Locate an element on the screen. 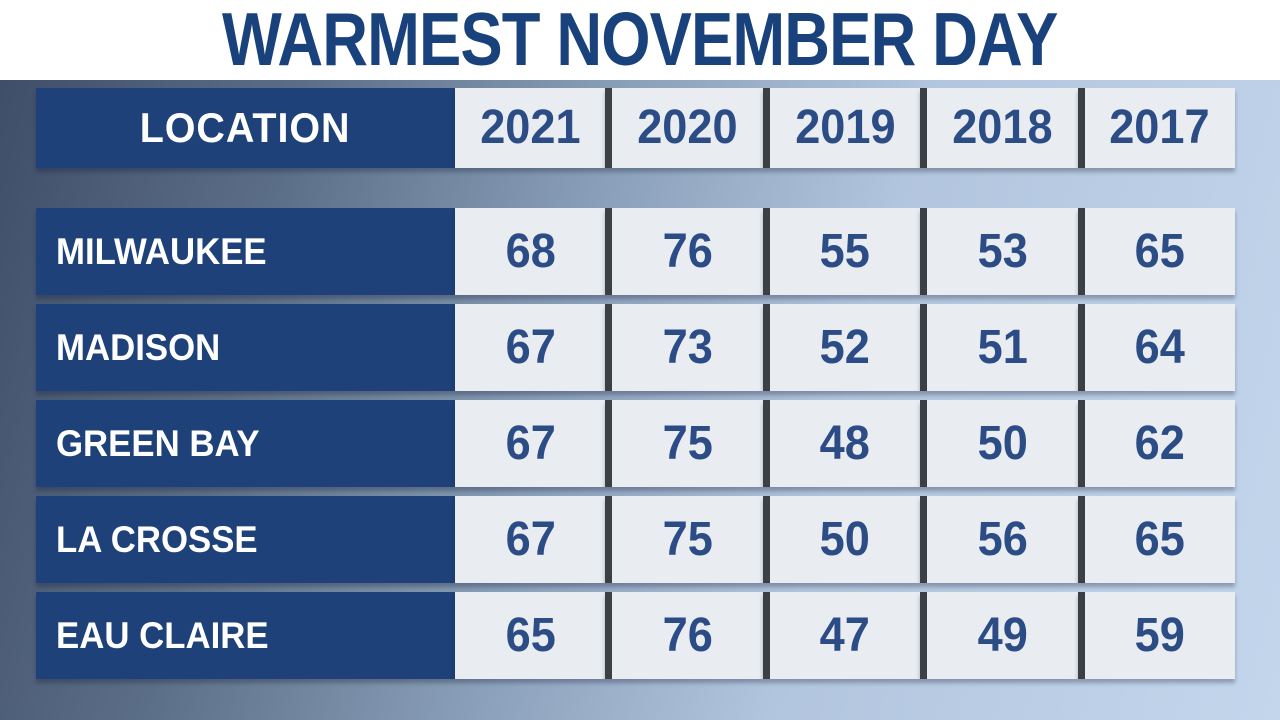 The height and width of the screenshot is (720, 1280). value-cell: 56 is located at coordinates (999, 539).